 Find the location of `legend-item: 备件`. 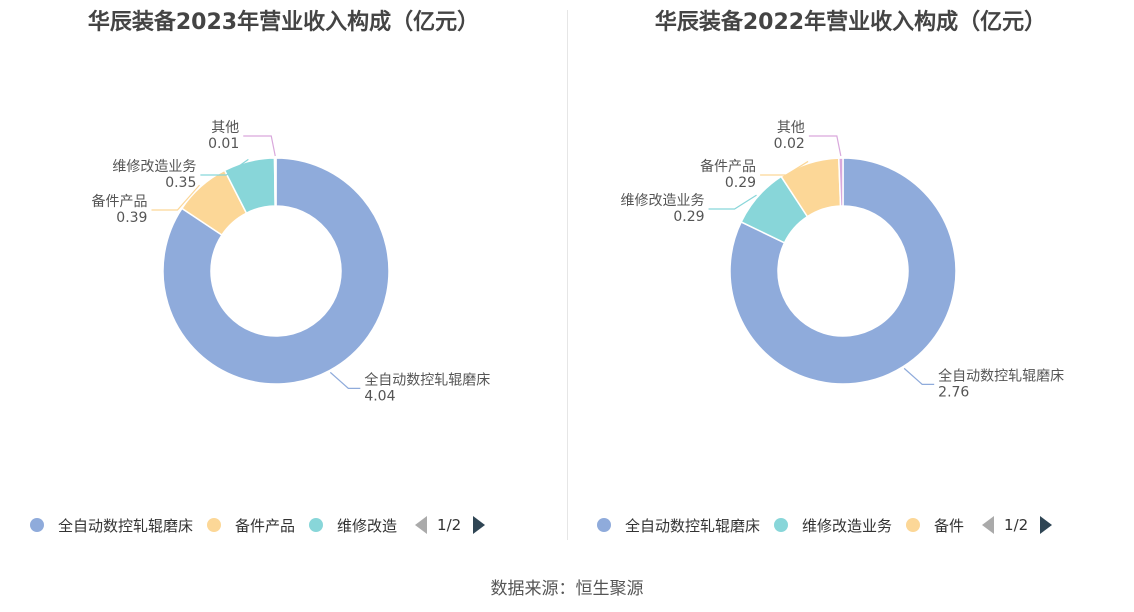

legend-item: 备件 is located at coordinates (935, 525).